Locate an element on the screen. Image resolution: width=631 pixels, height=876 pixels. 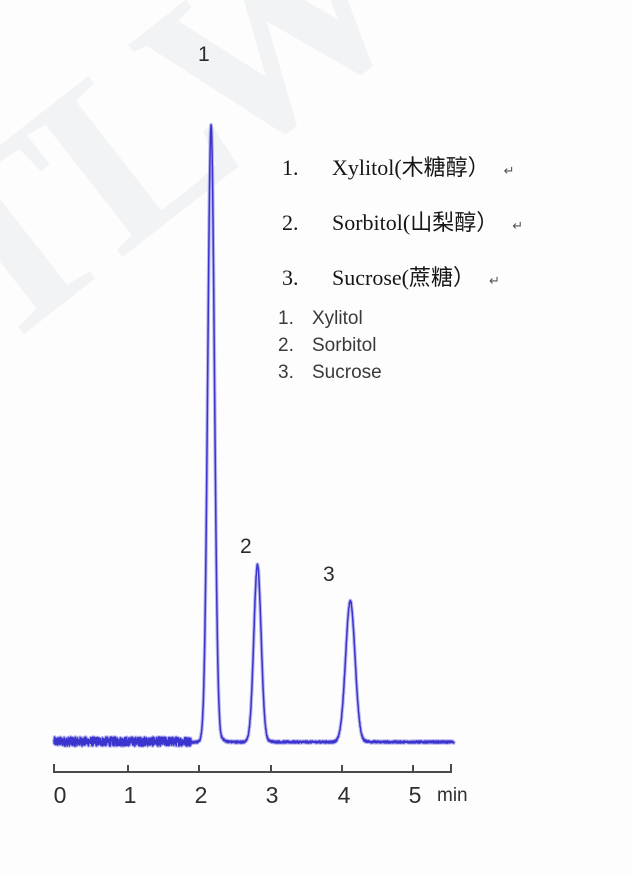
legend-item: 3. Sucrose(蔗糖） ↵ is located at coordinates (402, 276).